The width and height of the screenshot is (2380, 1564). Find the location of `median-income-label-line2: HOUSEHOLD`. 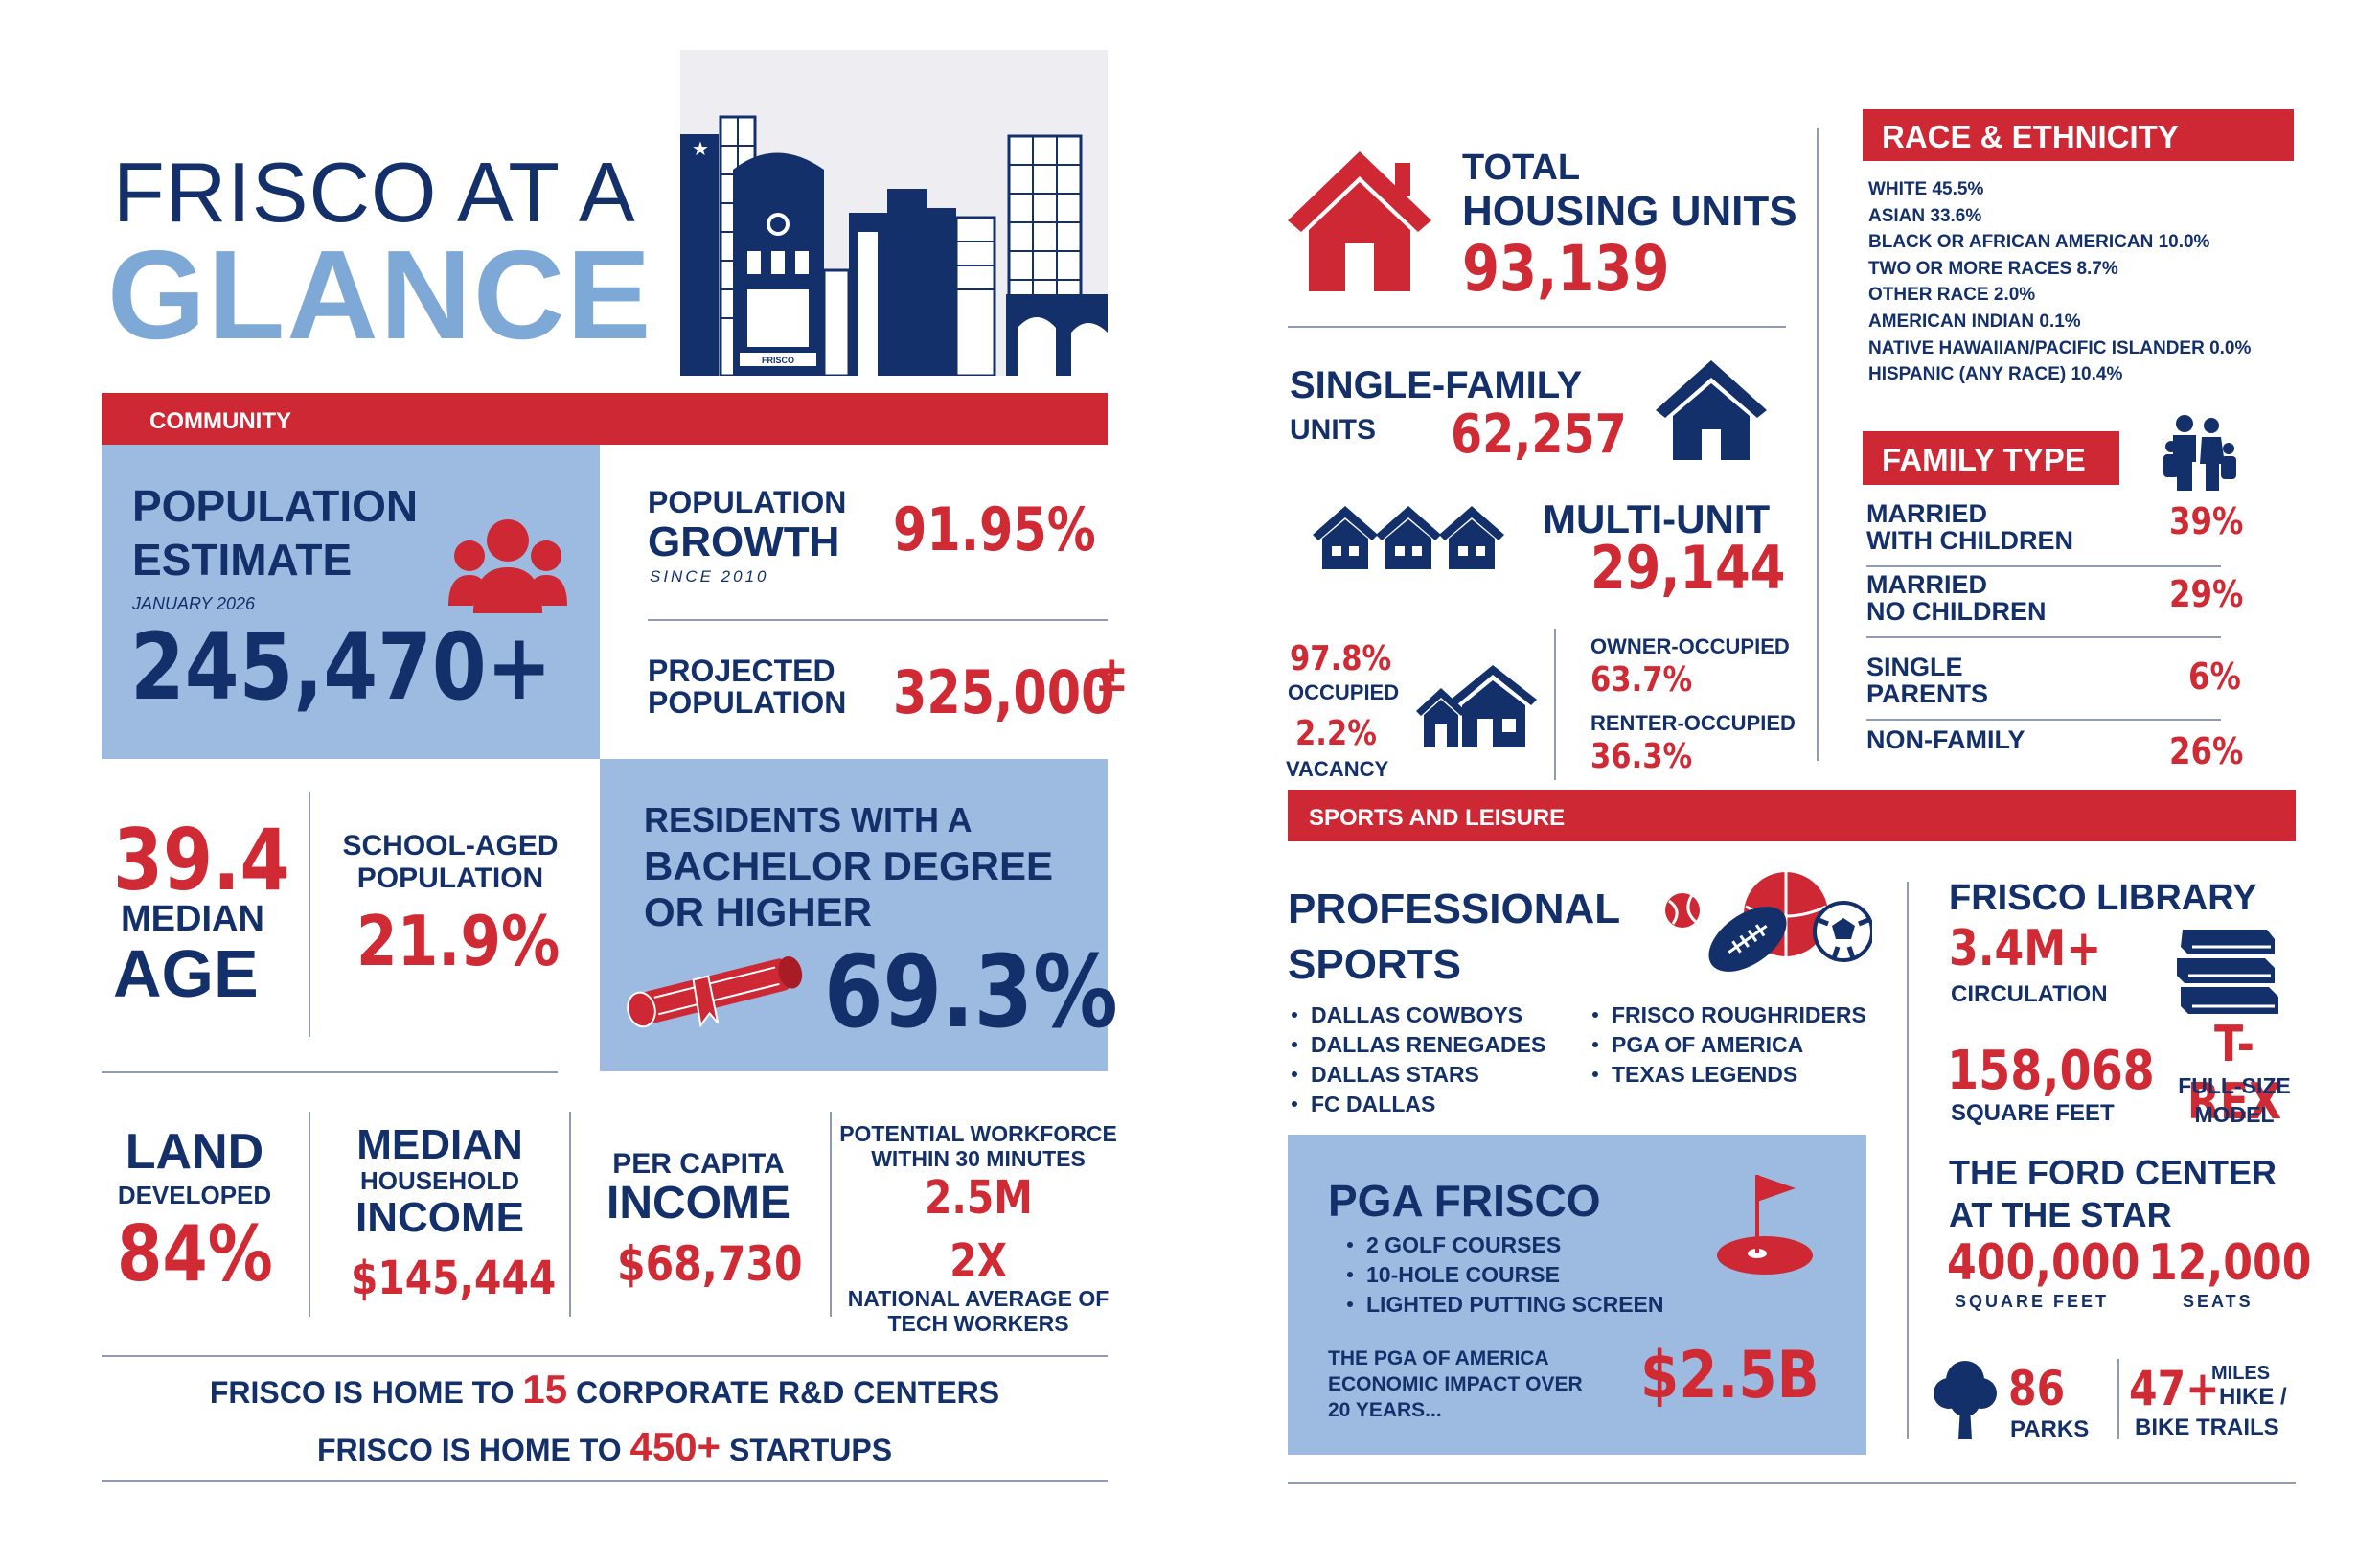

median-income-label-line2: HOUSEHOLD is located at coordinates (440, 1180).